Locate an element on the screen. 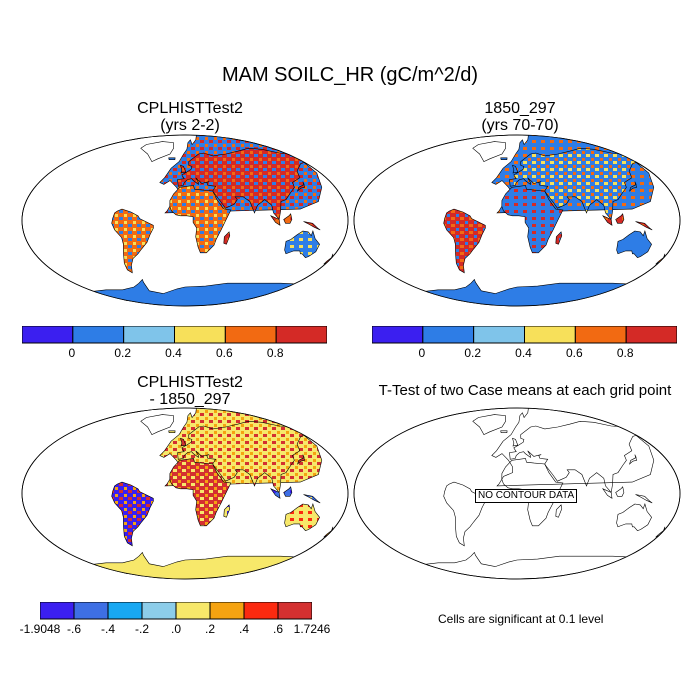 The height and width of the screenshot is (700, 700). colorbar-tick-label: 0.6 is located at coordinates (224, 353).